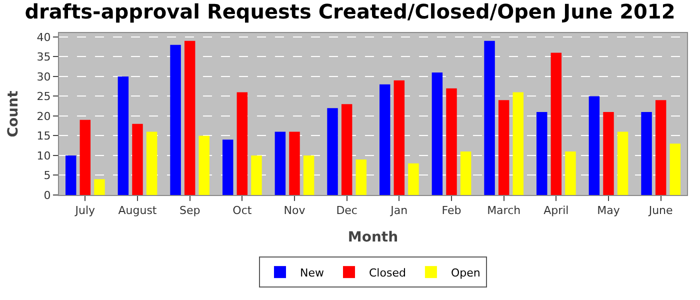  I want to click on x-tick-label: Nov, so click(295, 211).